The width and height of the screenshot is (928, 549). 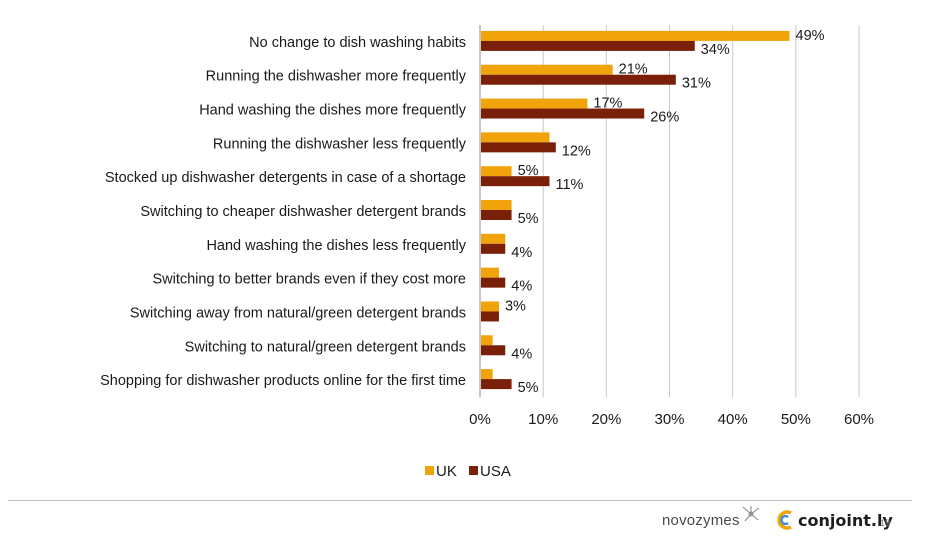 I want to click on x-tick-label: 20%, so click(x=606, y=419).